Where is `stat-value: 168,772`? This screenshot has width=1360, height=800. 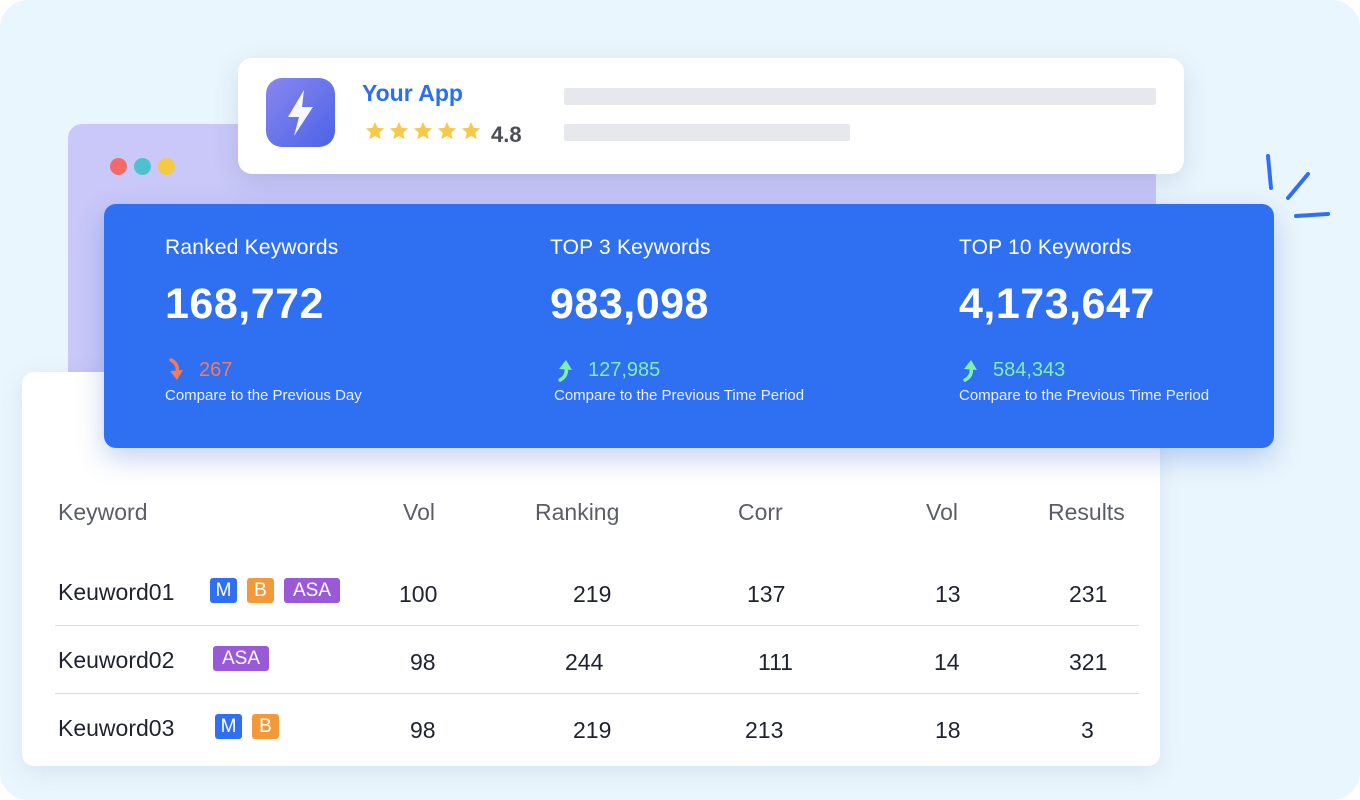
stat-value: 168,772 is located at coordinates (244, 304).